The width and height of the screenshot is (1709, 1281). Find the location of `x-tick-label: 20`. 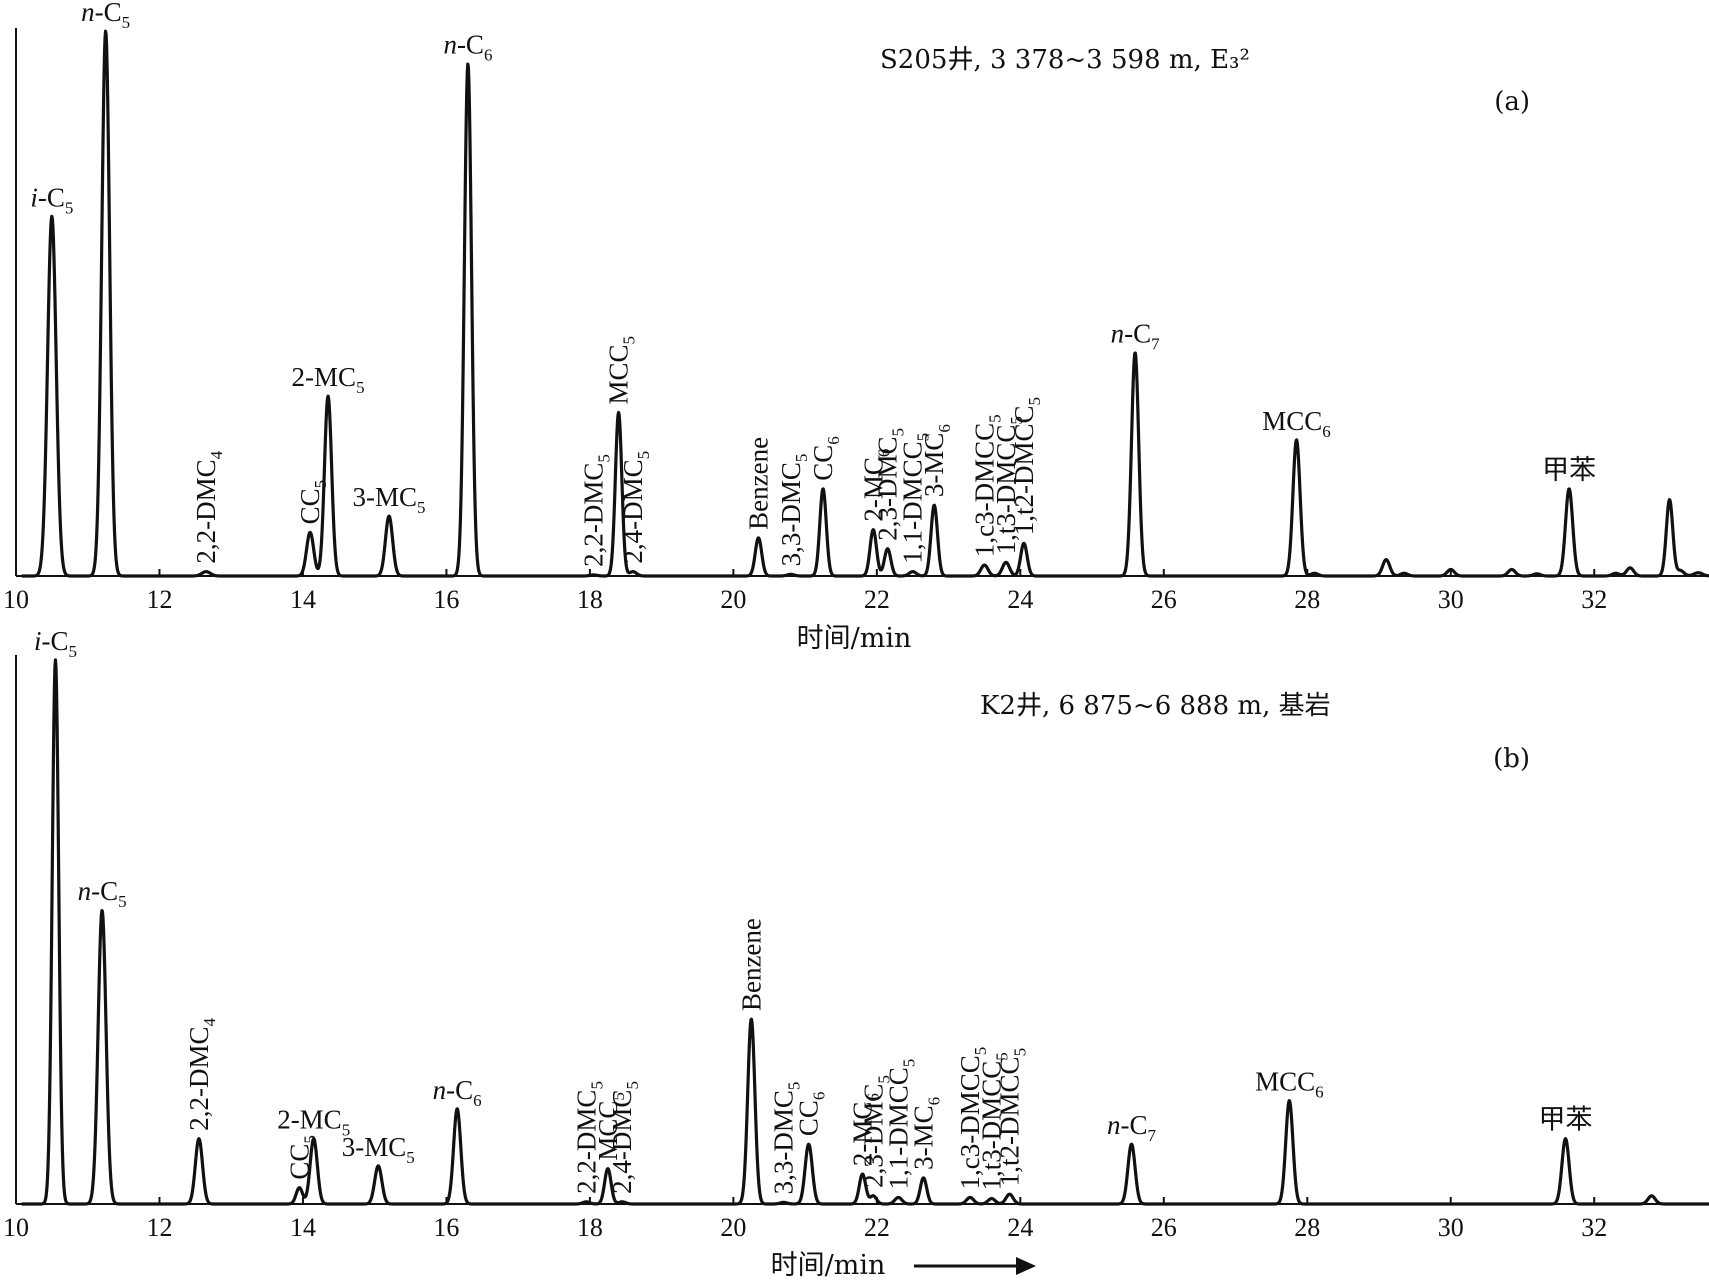

x-tick-label: 20 is located at coordinates (733, 1227).